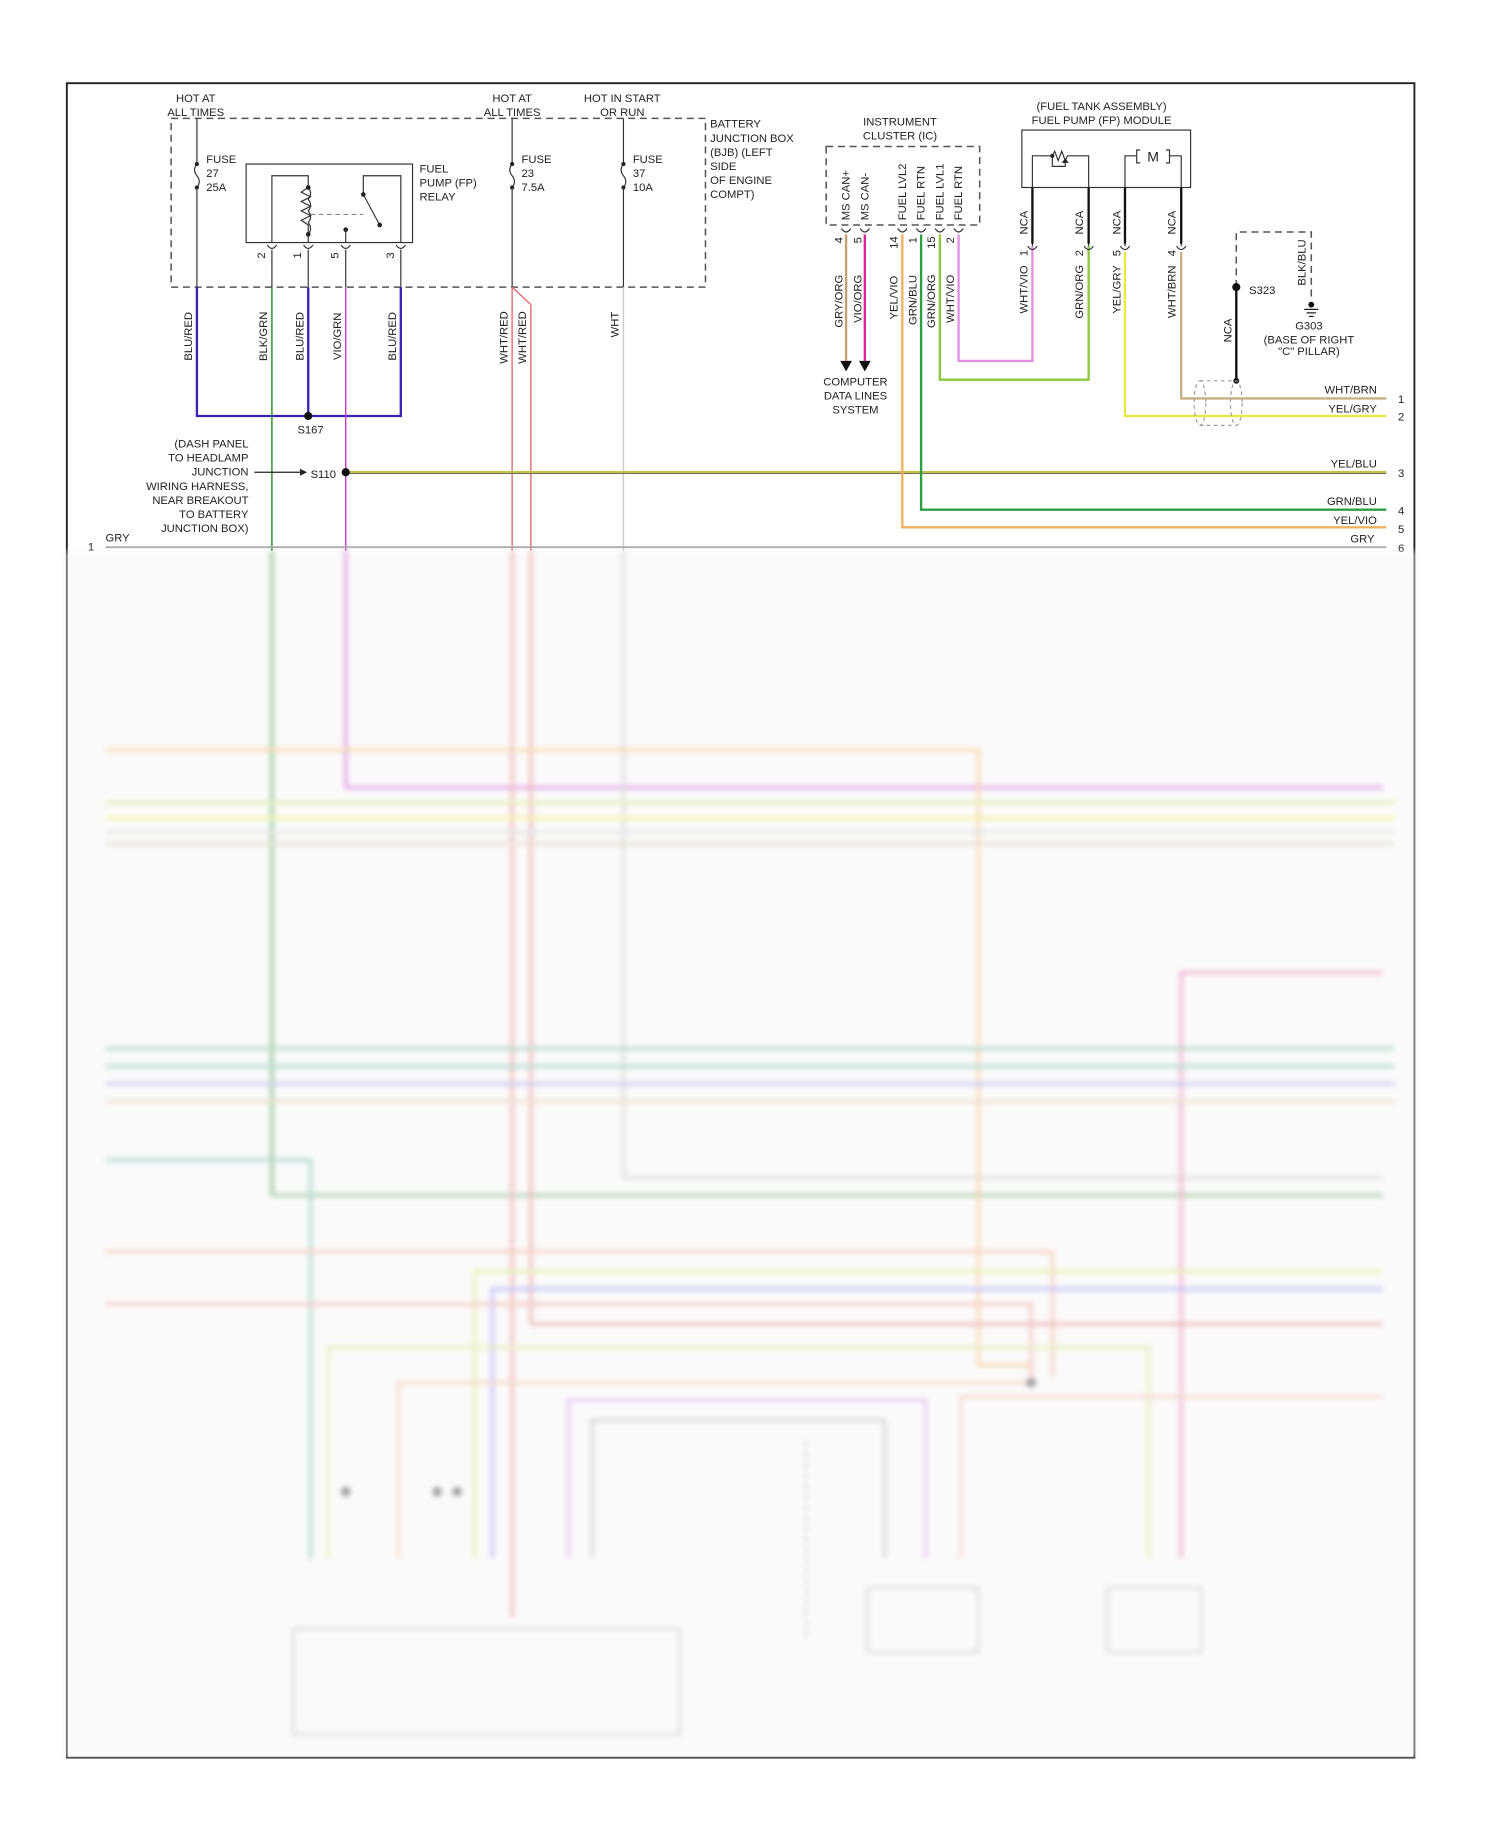 Image resolution: width=1500 pixels, height=1828 pixels. What do you see at coordinates (262, 255) in the screenshot?
I see `relay-pin-number: 2` at bounding box center [262, 255].